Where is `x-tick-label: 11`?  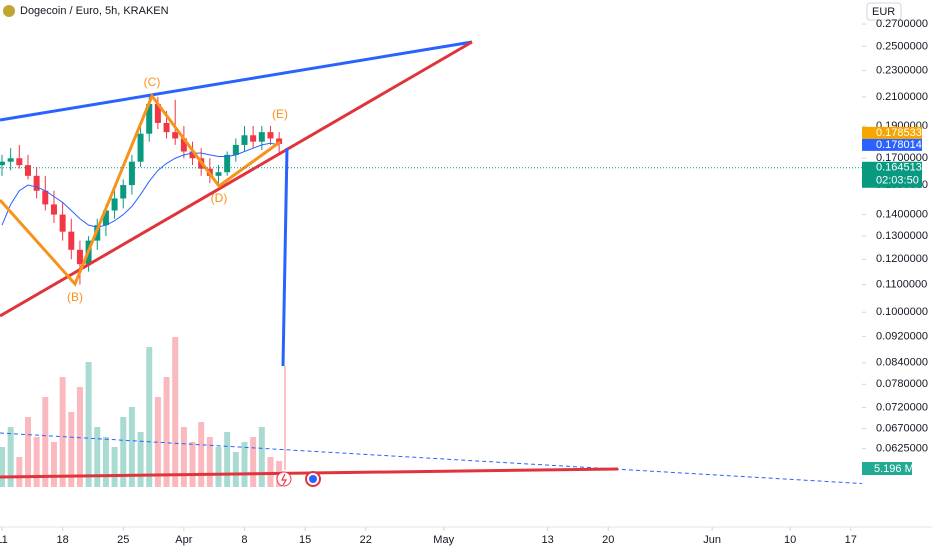 x-tick-label: 11 is located at coordinates (4, 540).